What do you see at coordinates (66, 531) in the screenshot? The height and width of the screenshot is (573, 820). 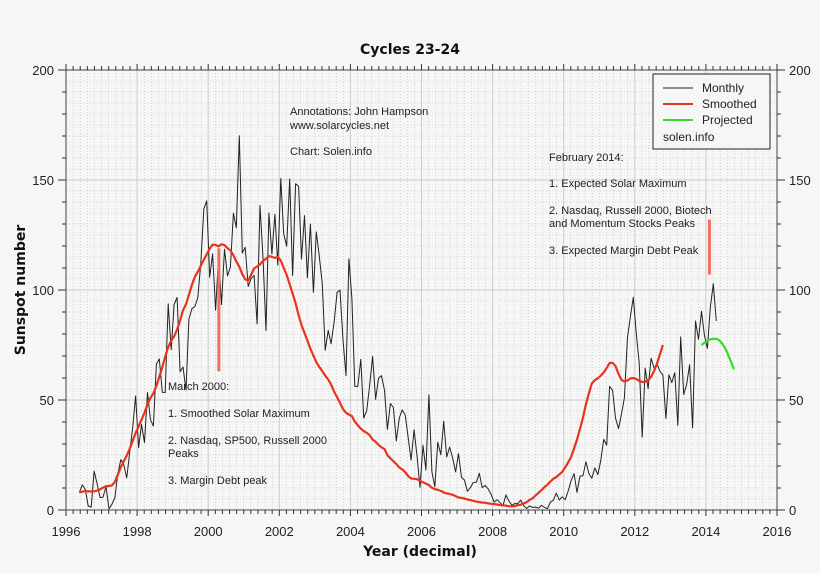 I see `x-tick-label: 1996` at bounding box center [66, 531].